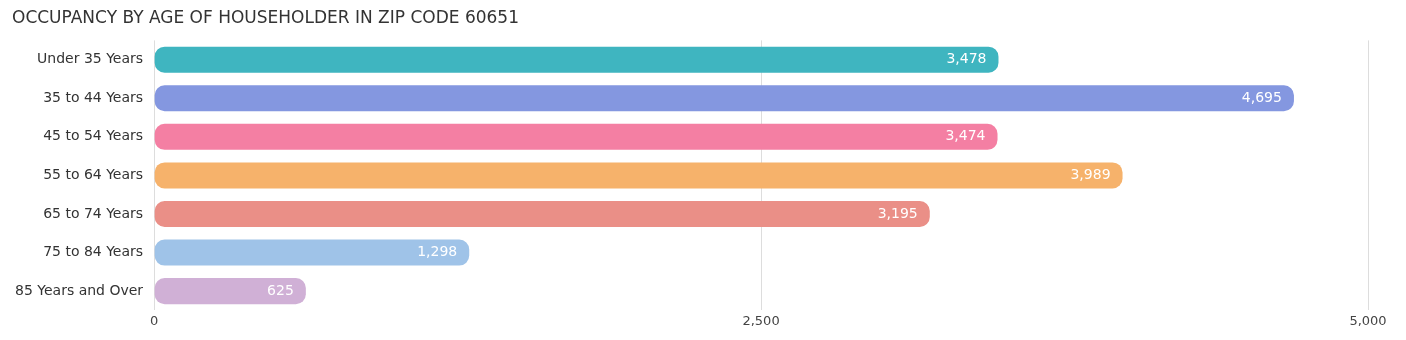 The width and height of the screenshot is (1406, 340). What do you see at coordinates (437, 251) in the screenshot?
I see `data-label: 1,298` at bounding box center [437, 251].